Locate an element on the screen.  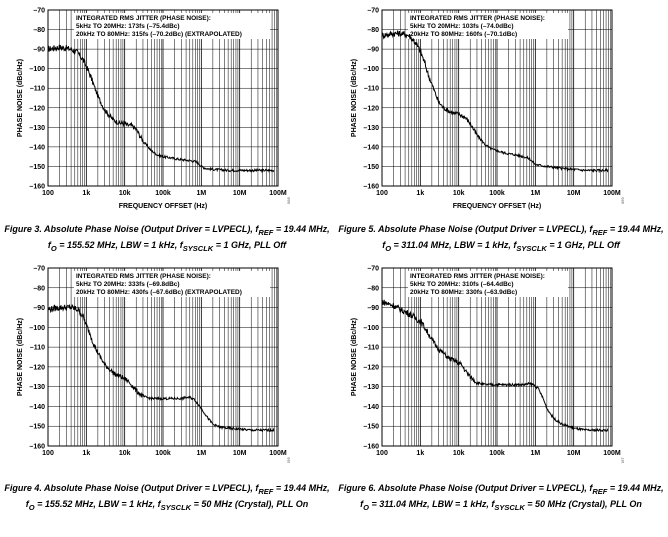
annotation-text: 20kHz TO 80MHz: 160fs (–70.1dBc) is located at coordinates (463, 34).